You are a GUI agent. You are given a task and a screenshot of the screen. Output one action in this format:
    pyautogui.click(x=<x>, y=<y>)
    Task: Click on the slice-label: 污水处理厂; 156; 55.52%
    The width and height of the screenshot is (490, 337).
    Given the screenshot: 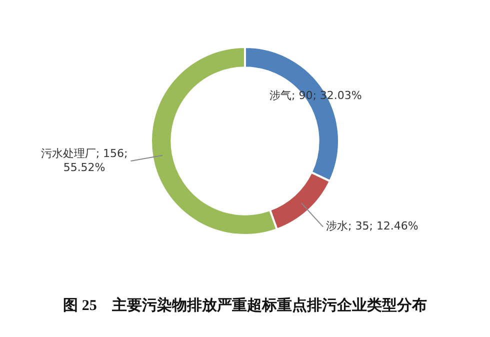 What is the action you would take?
    pyautogui.click(x=84, y=160)
    